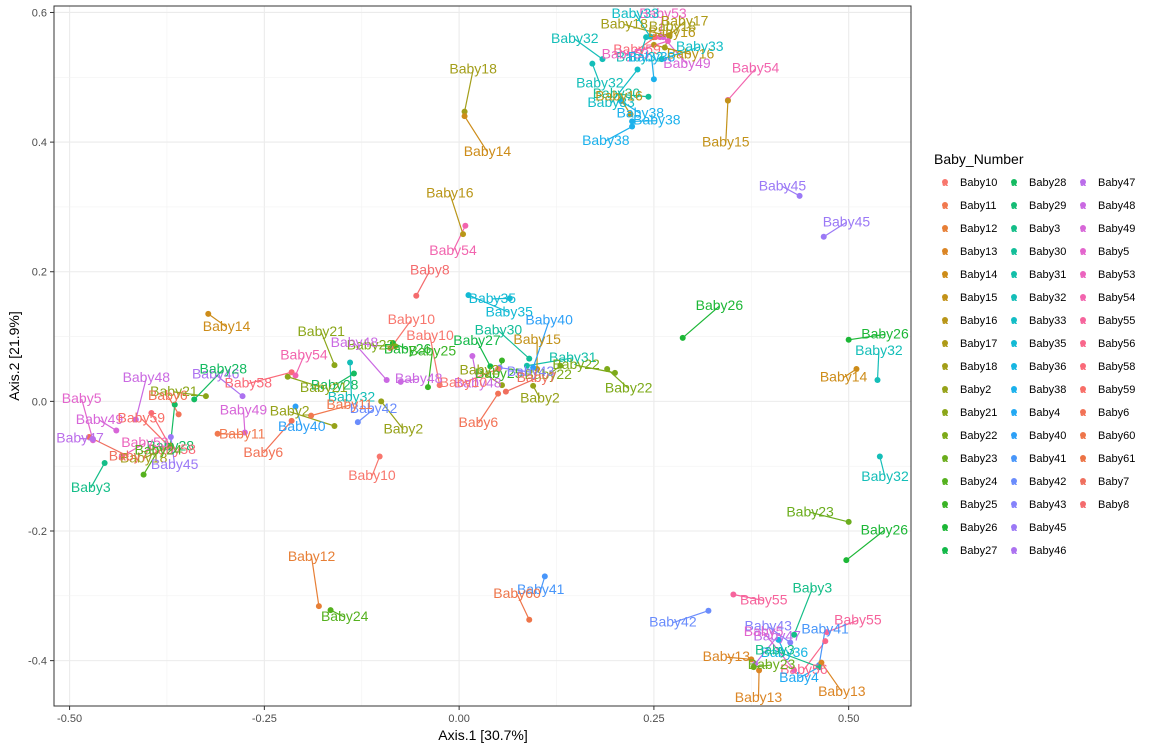 The height and width of the screenshot is (750, 1152). Describe the element at coordinates (1116, 229) in the screenshot. I see `legend-label: Baby49` at that location.